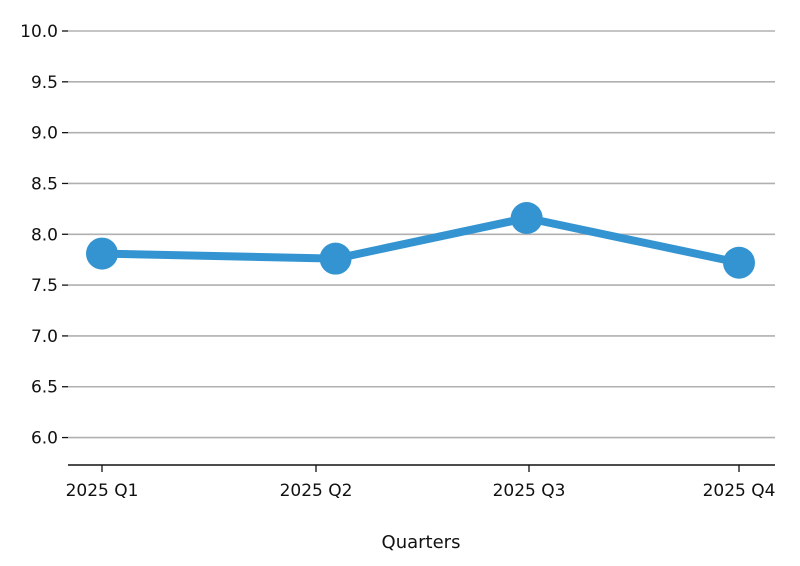 The width and height of the screenshot is (800, 566). What do you see at coordinates (529, 491) in the screenshot?
I see `x-tick-label: 2025 Q3` at bounding box center [529, 491].